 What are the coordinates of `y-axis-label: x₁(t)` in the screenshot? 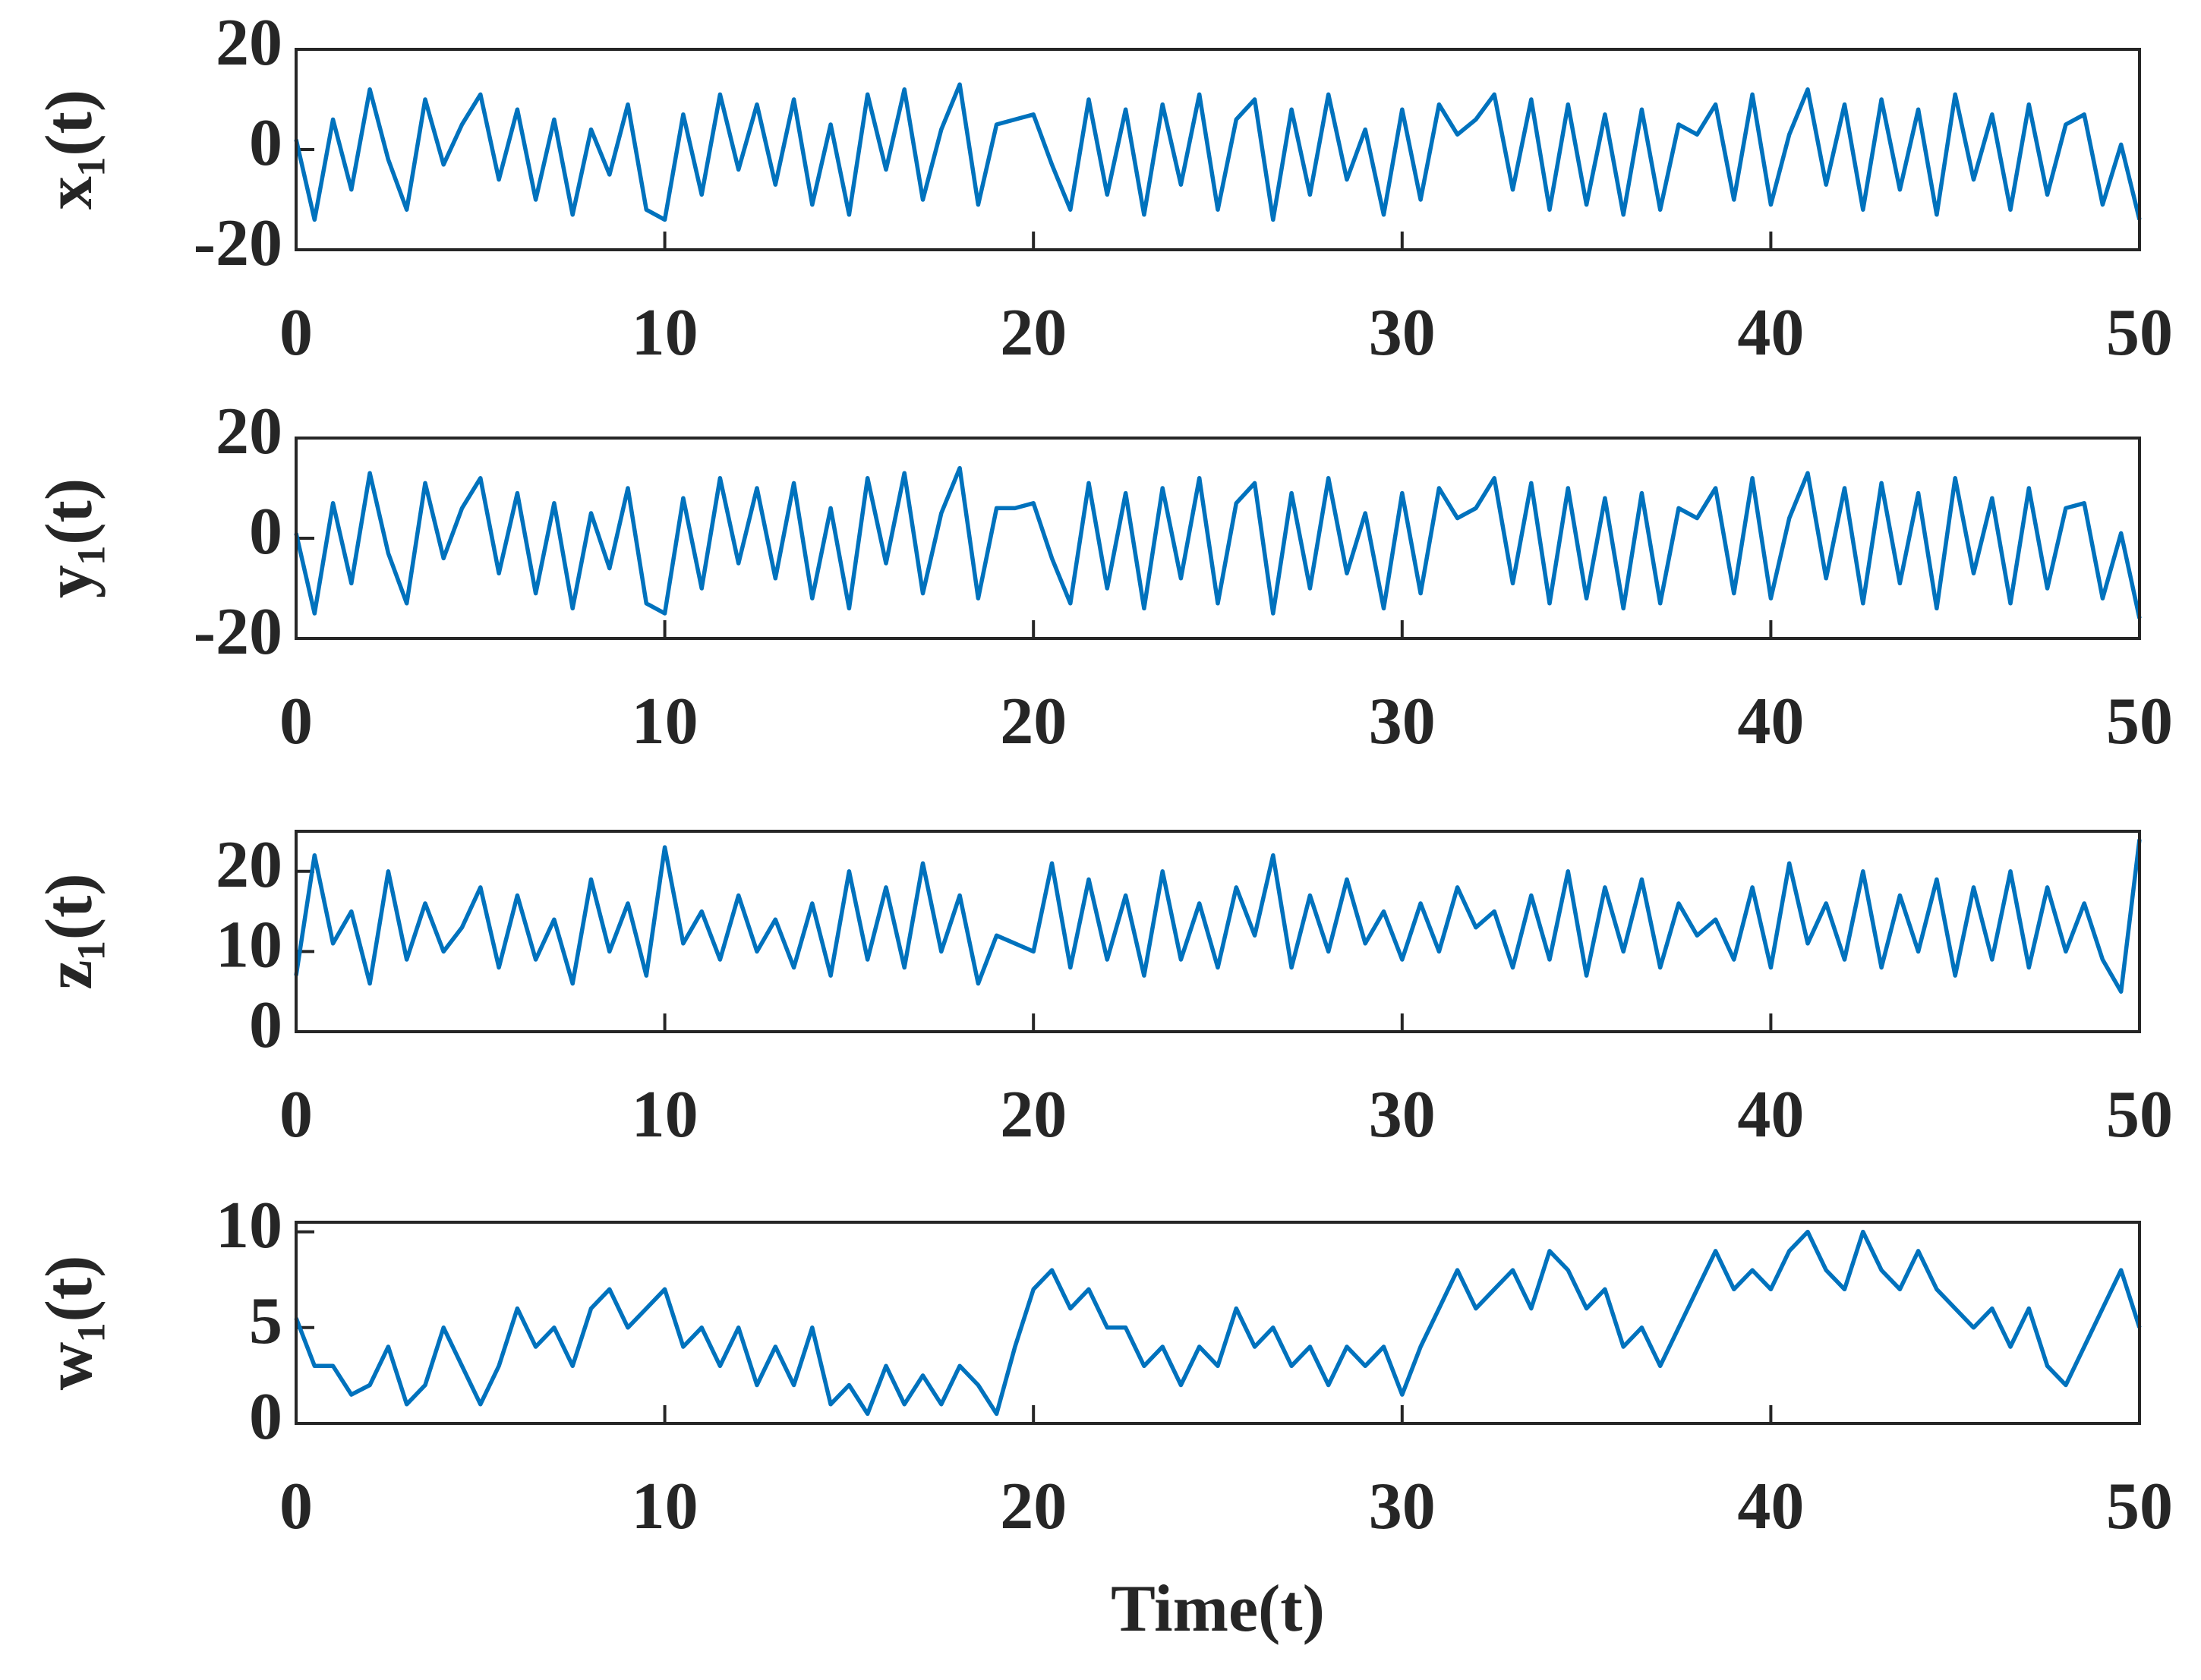 It's located at (69, 150).